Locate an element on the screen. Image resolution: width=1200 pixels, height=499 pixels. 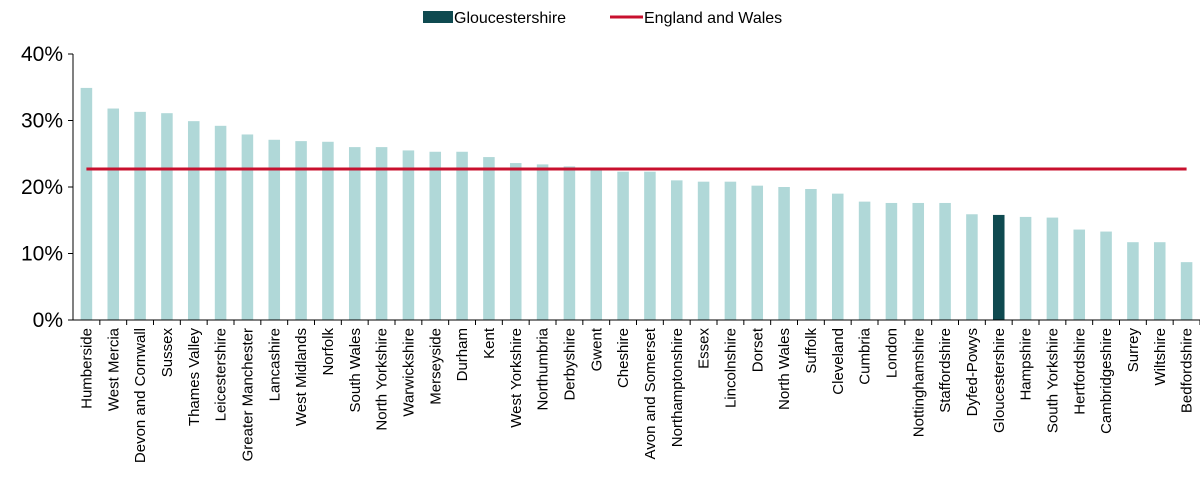
bar-wiltshire is located at coordinates (1159, 281).